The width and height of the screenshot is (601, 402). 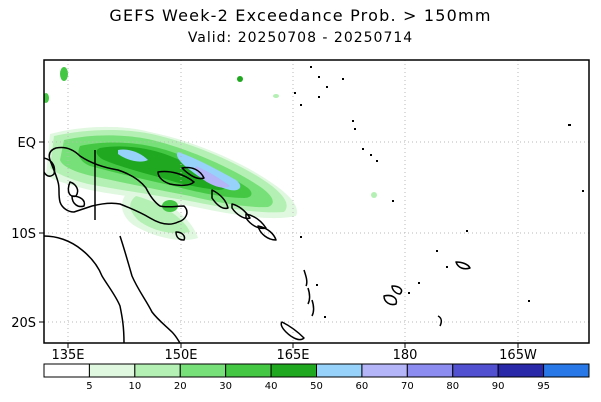 I want to click on x-tick-label-150e: 150E, so click(x=180, y=355).